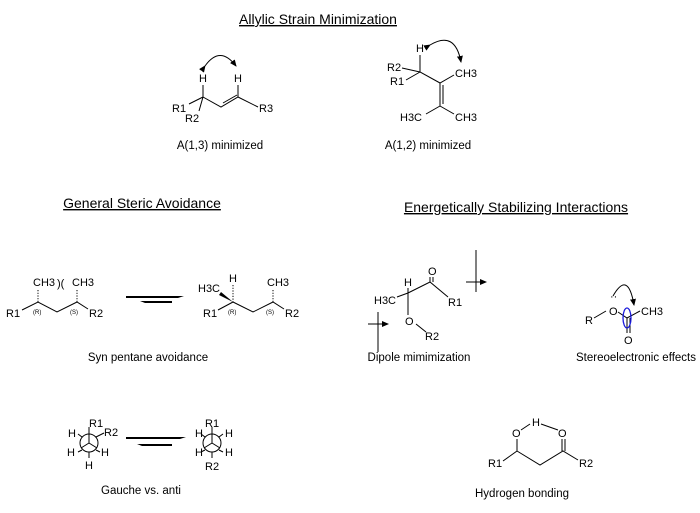  I want to click on lone-pair: ··, so click(613, 297).